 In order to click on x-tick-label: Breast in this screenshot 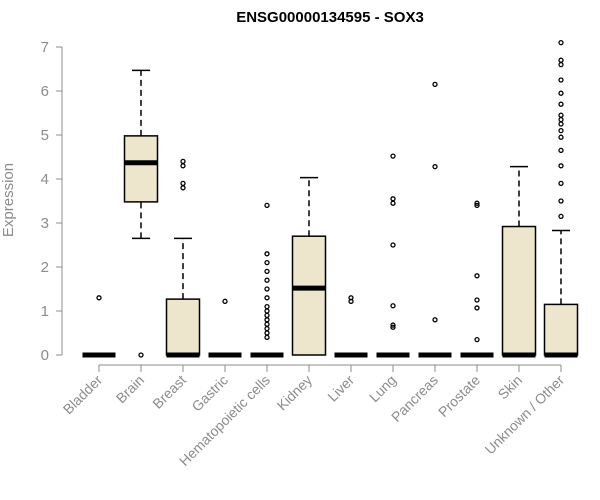, I will do `click(169, 392)`.